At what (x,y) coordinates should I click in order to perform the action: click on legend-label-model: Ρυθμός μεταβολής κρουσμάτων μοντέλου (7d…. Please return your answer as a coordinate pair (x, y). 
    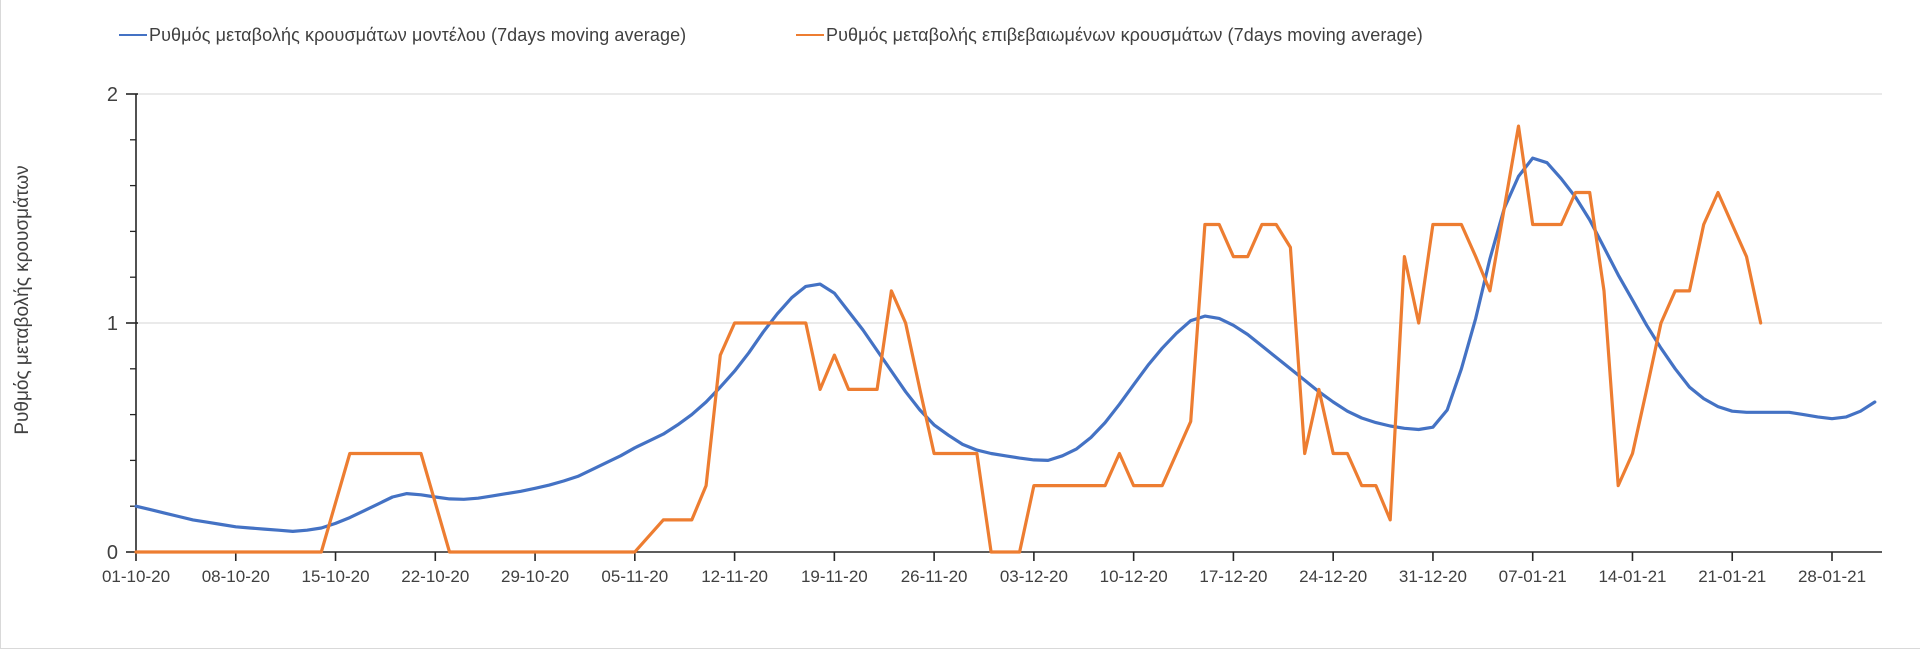
    Looking at the image, I should click on (418, 34).